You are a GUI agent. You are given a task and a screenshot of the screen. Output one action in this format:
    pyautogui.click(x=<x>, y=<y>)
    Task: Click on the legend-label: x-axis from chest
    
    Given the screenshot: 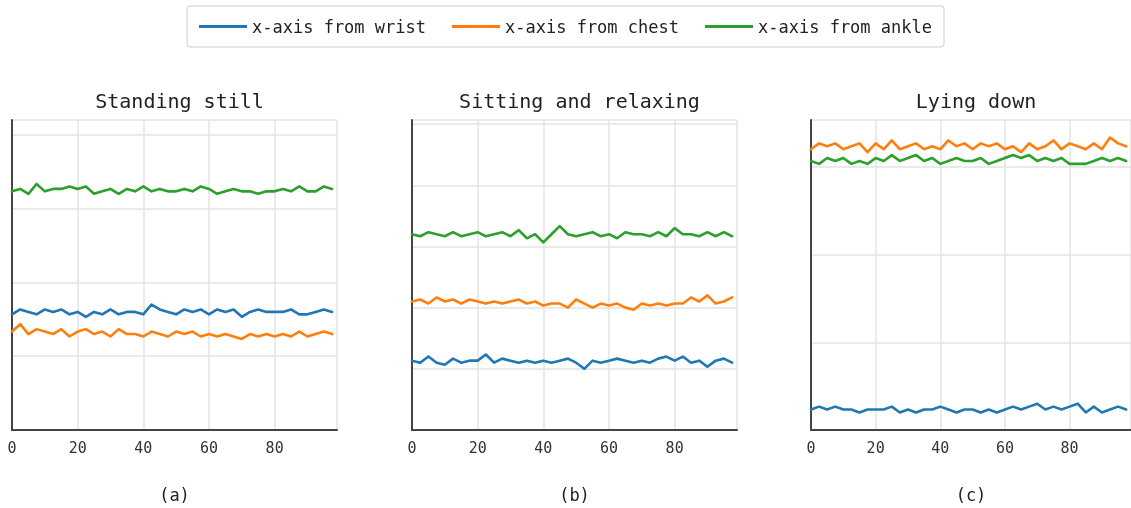 What is the action you would take?
    pyautogui.click(x=592, y=26)
    